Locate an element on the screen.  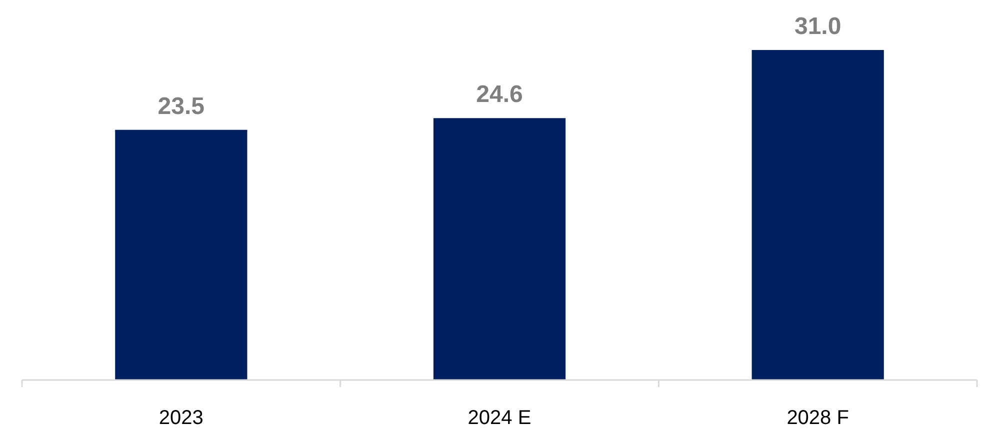
data-label: 23.5 is located at coordinates (181, 106).